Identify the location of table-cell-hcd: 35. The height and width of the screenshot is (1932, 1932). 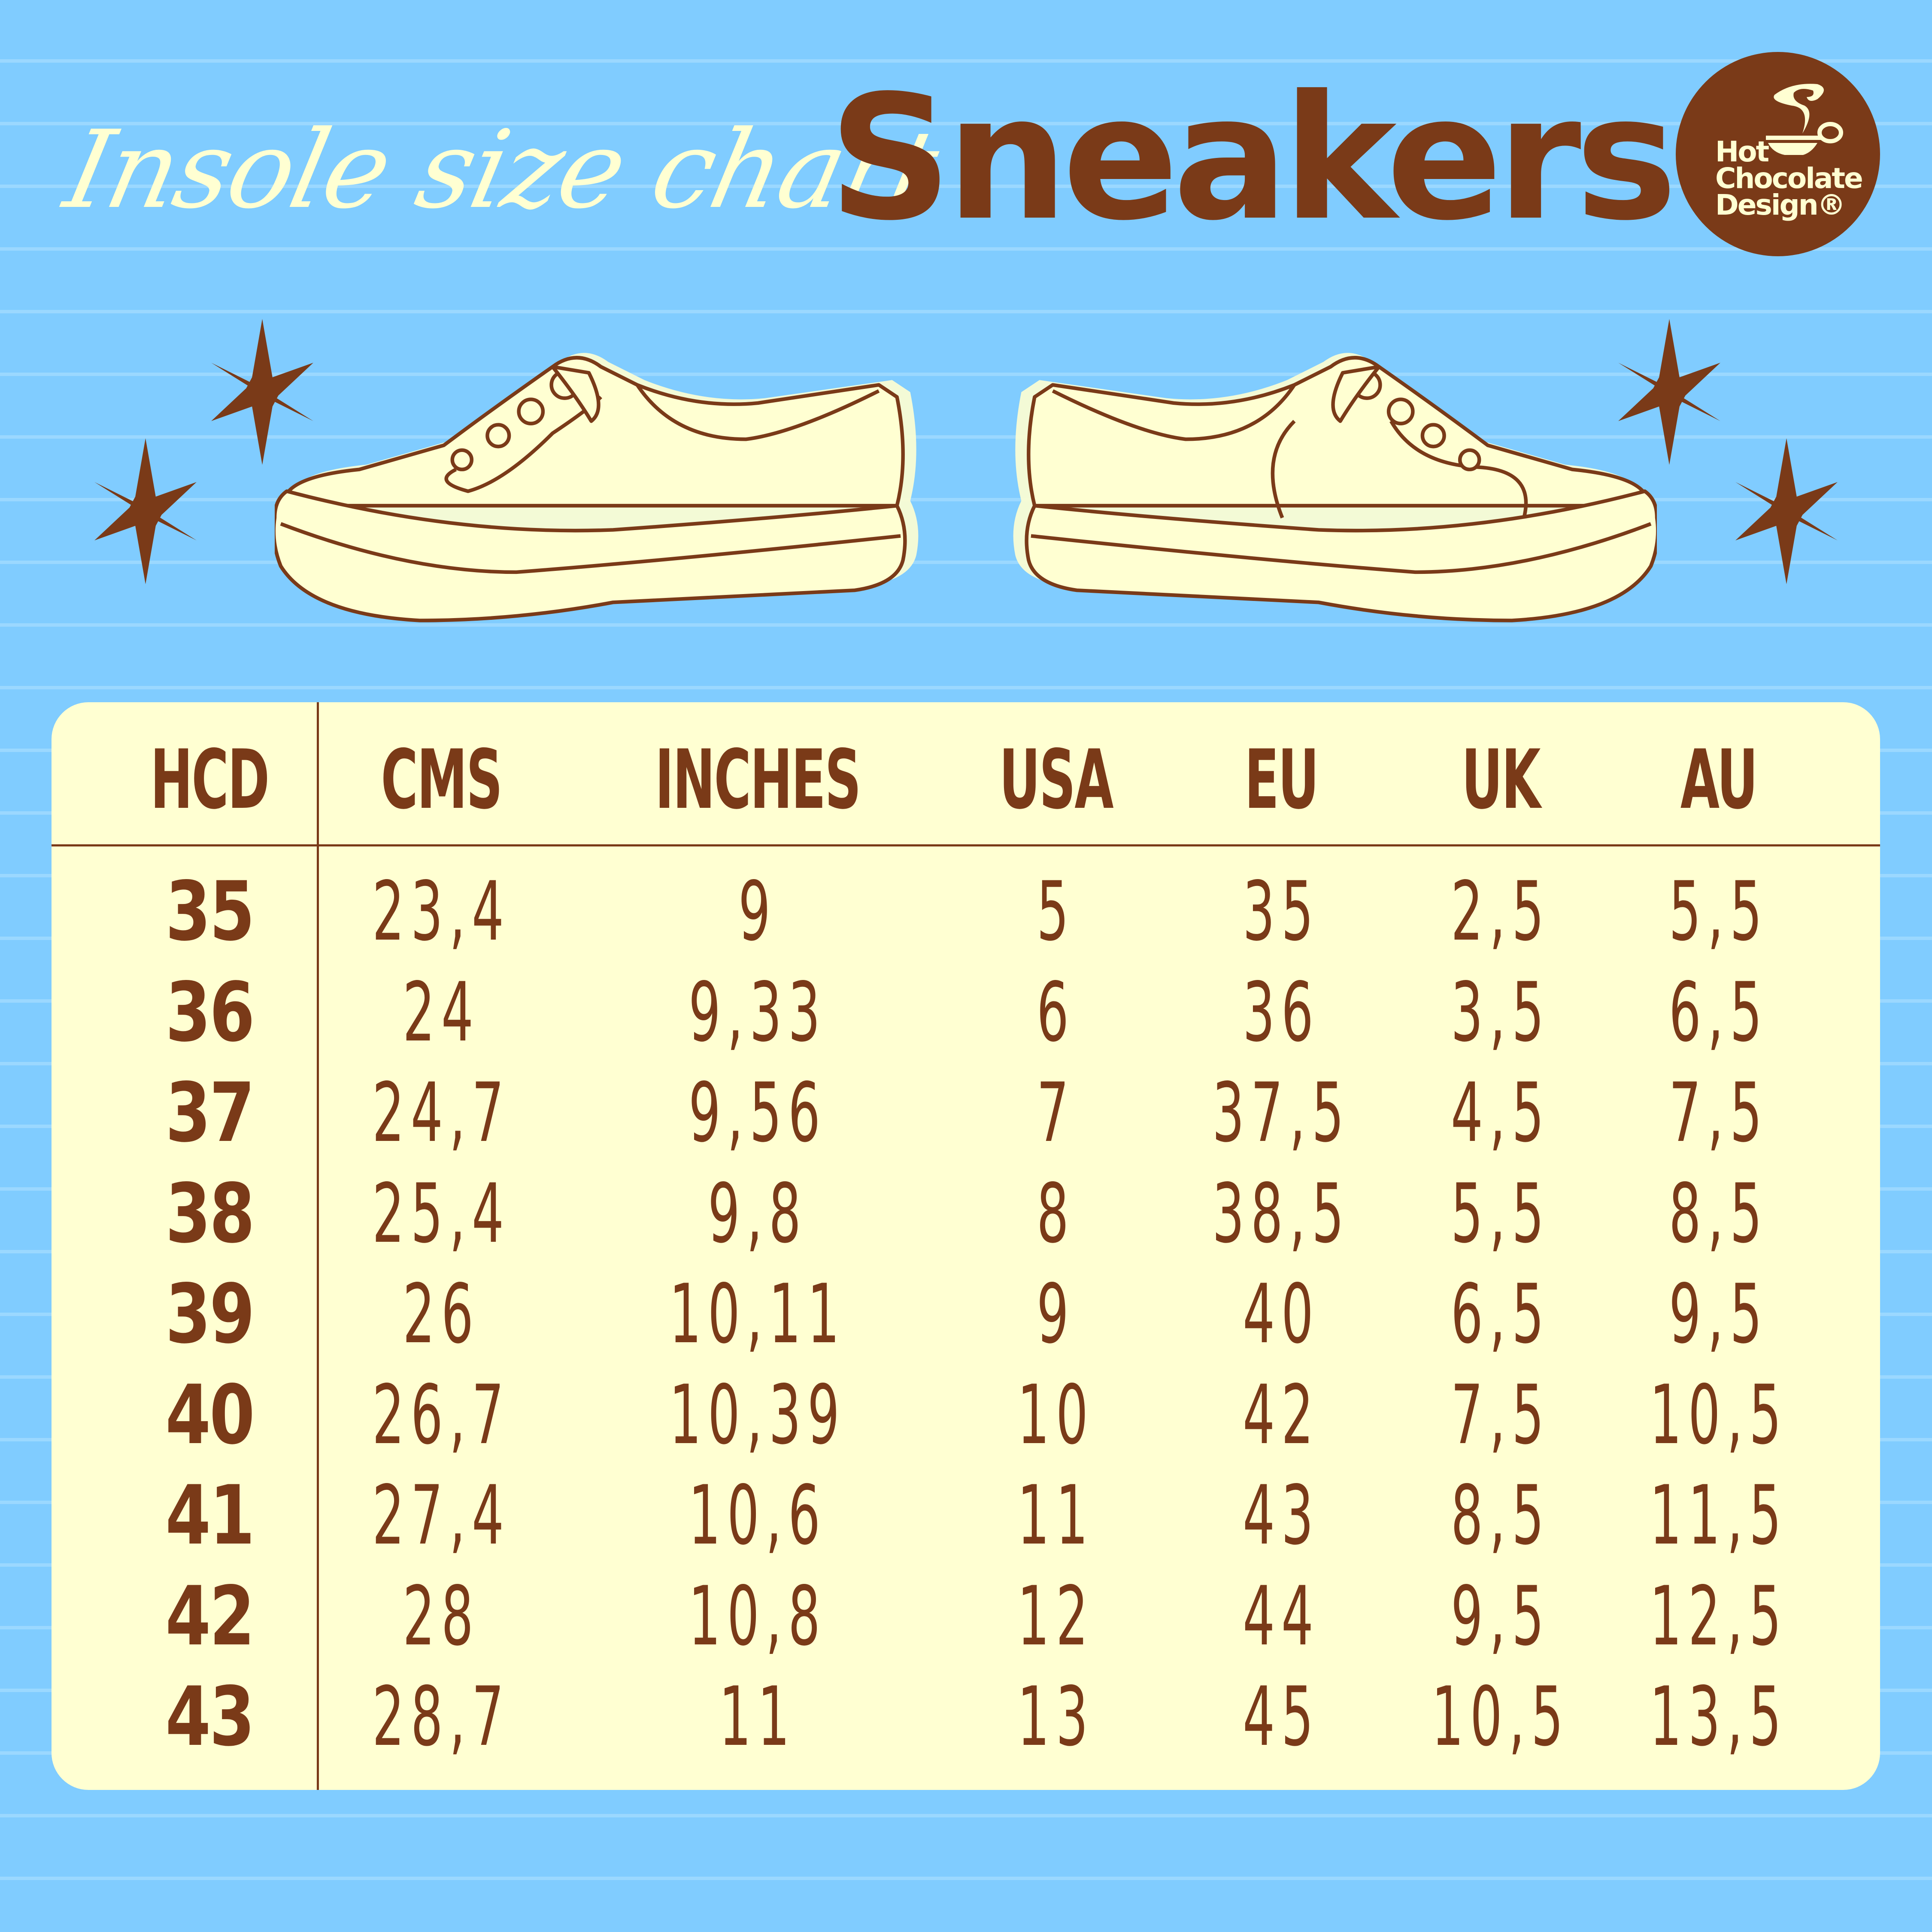
(210, 911).